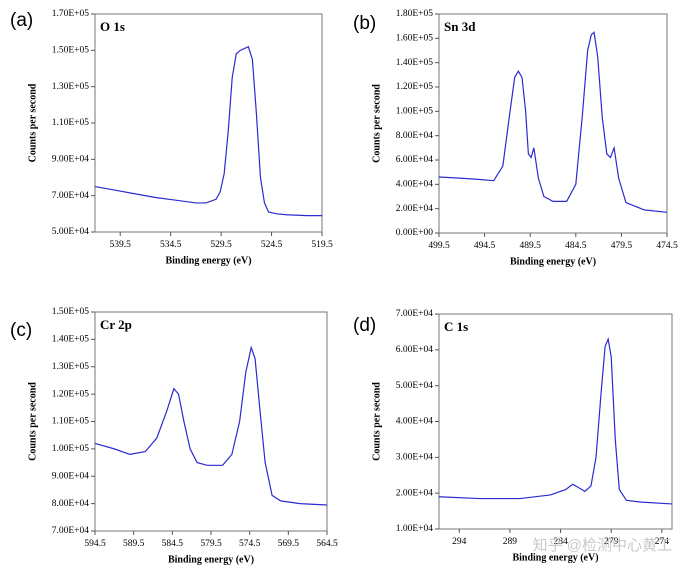  I want to click on x-tick-label: 289, so click(510, 542).